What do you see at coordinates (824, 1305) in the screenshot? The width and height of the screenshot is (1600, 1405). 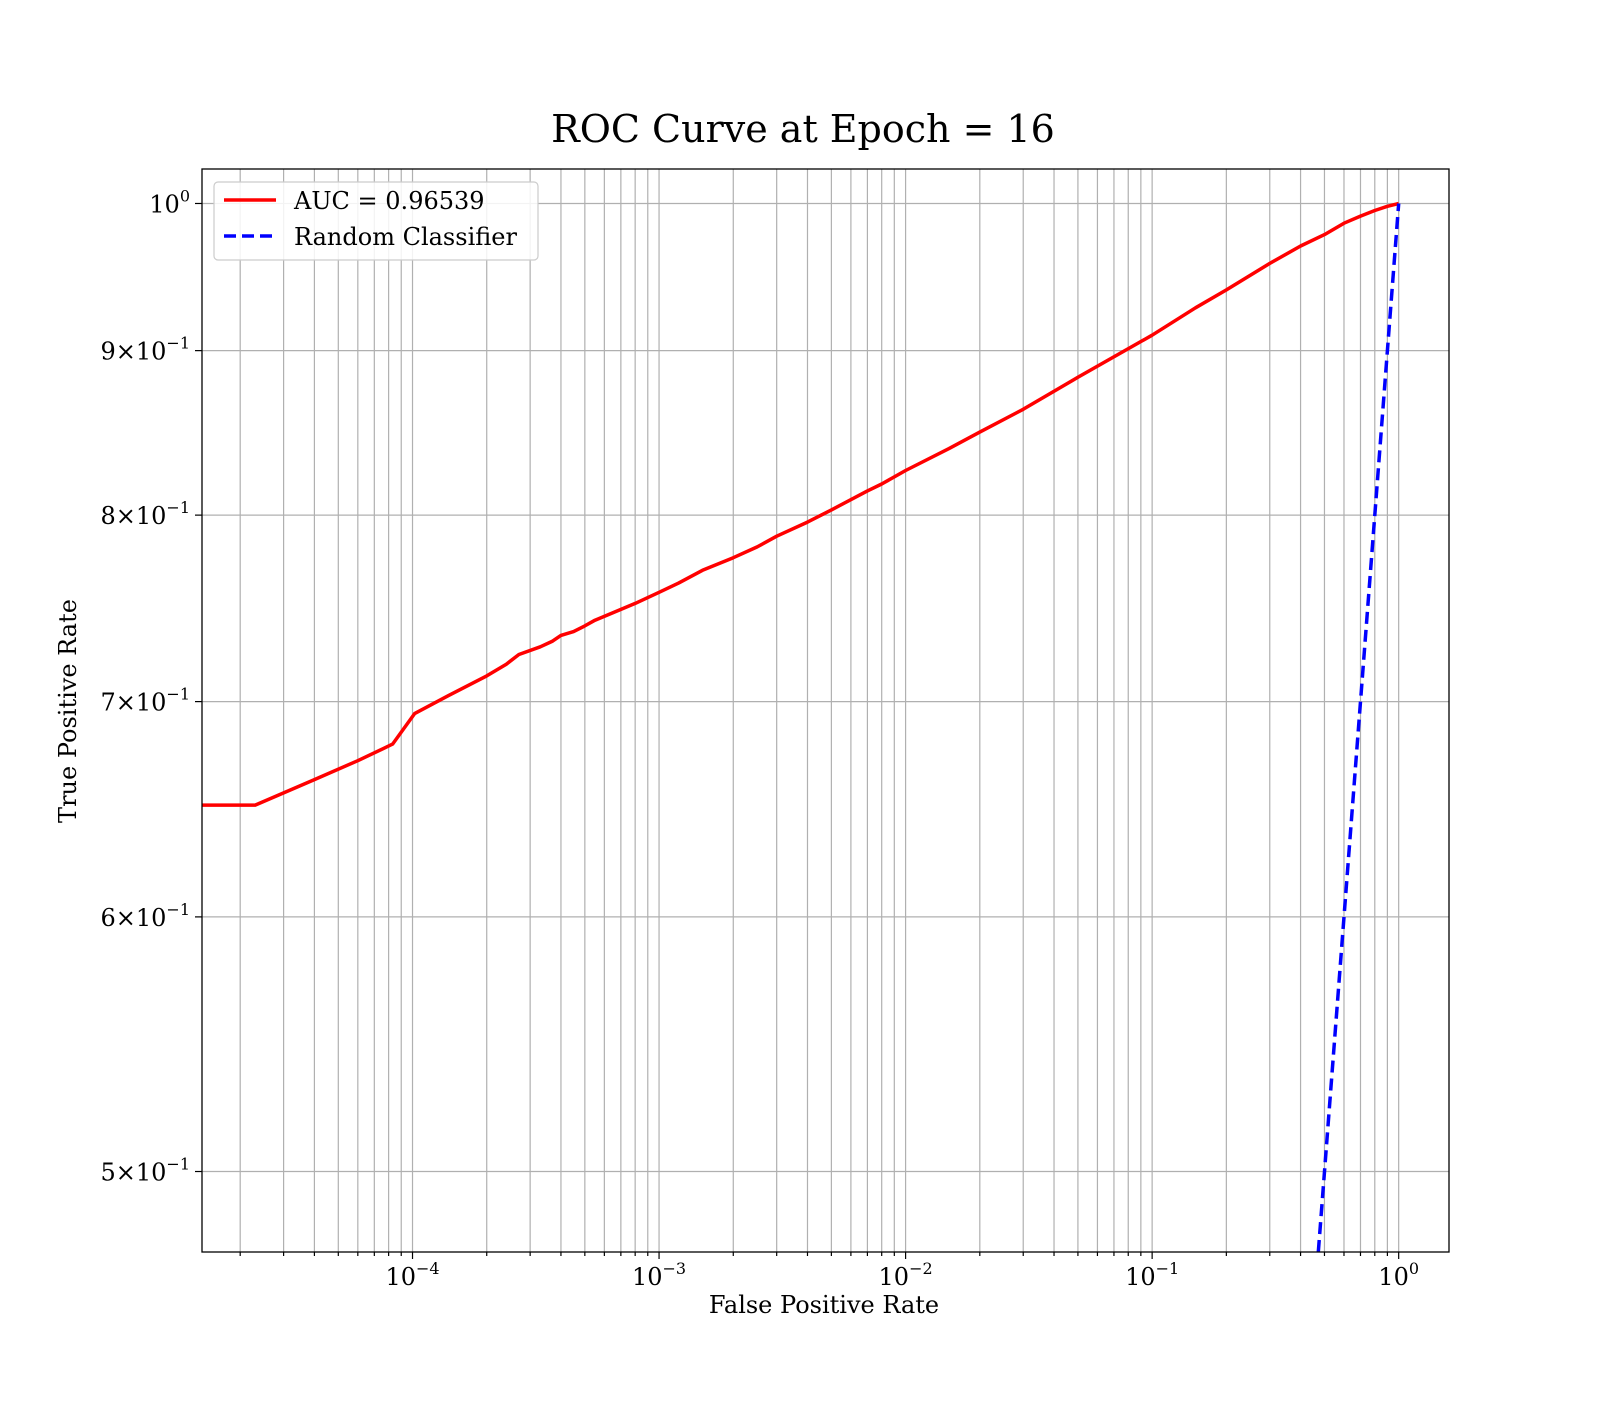 I see `x-axis-label: False Positive Rate` at bounding box center [824, 1305].